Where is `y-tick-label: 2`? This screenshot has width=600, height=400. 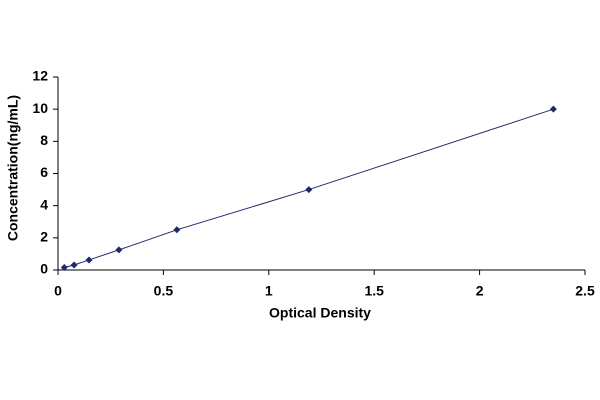 y-tick-label: 2 is located at coordinates (44, 237).